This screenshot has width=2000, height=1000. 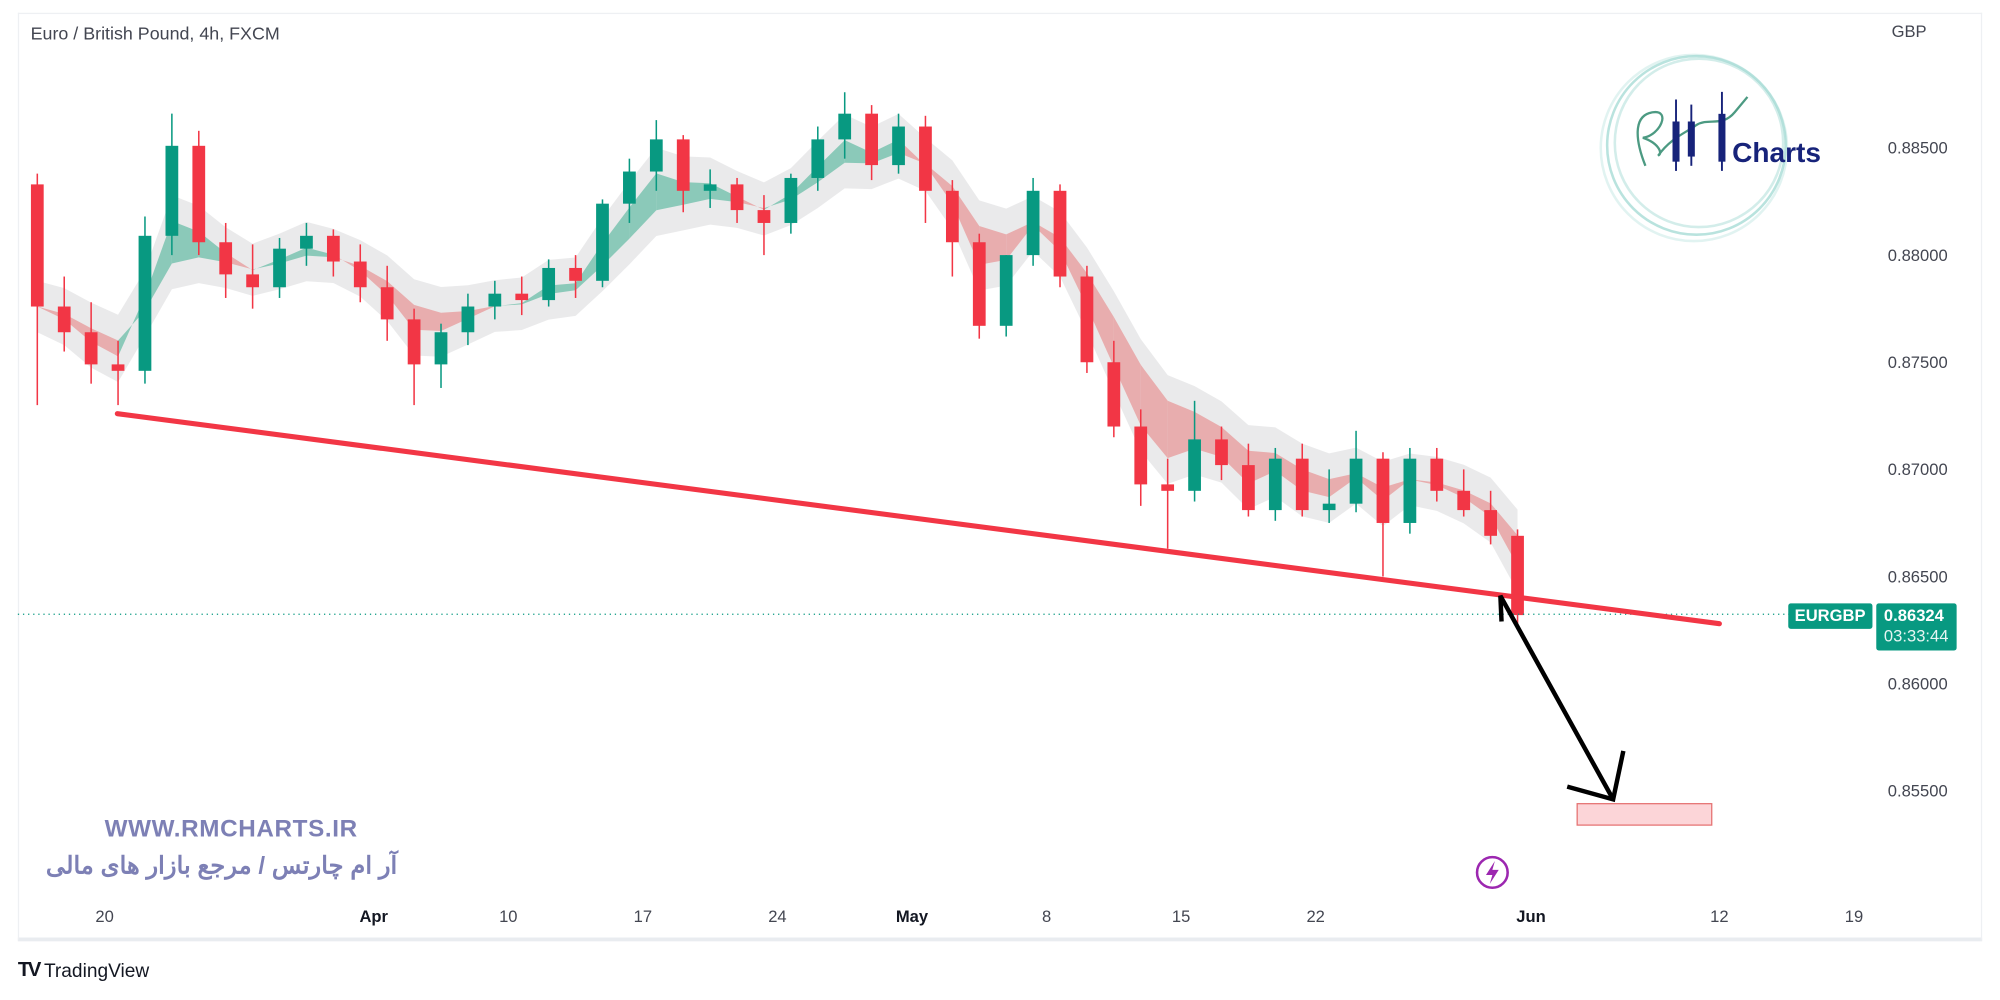 What do you see at coordinates (1181, 916) in the screenshot?
I see `time-tick-label: 15` at bounding box center [1181, 916].